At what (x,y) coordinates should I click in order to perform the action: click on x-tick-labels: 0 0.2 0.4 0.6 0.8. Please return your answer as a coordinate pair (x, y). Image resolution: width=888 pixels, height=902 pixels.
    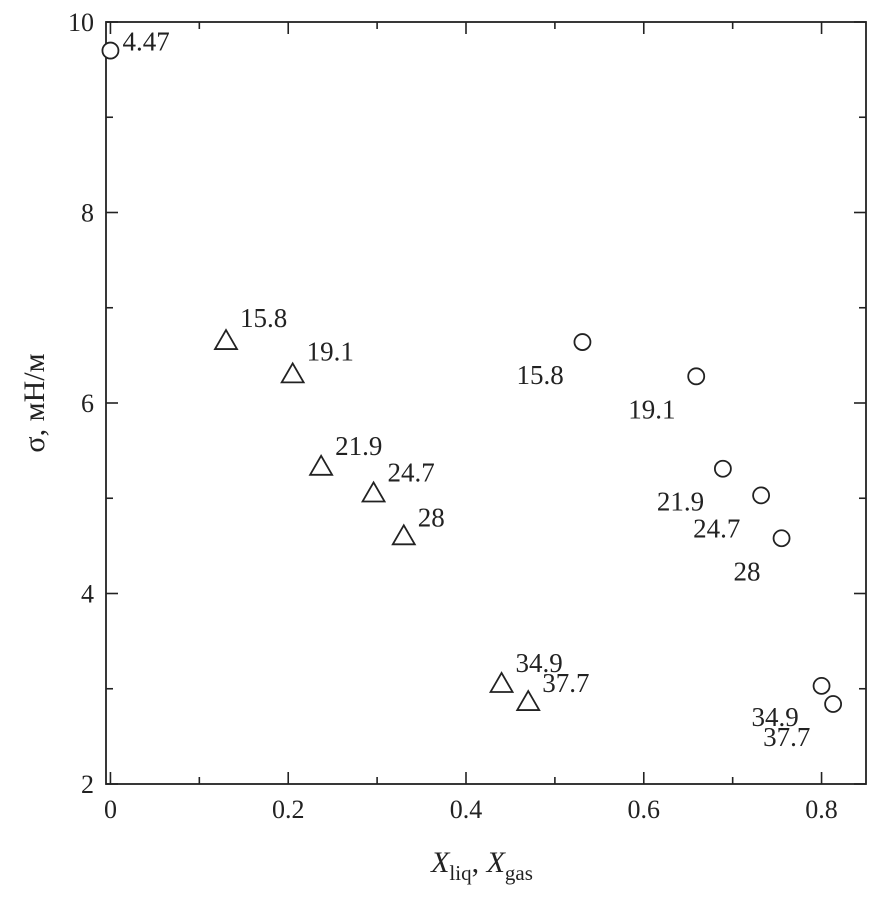
    Looking at the image, I should click on (471, 809).